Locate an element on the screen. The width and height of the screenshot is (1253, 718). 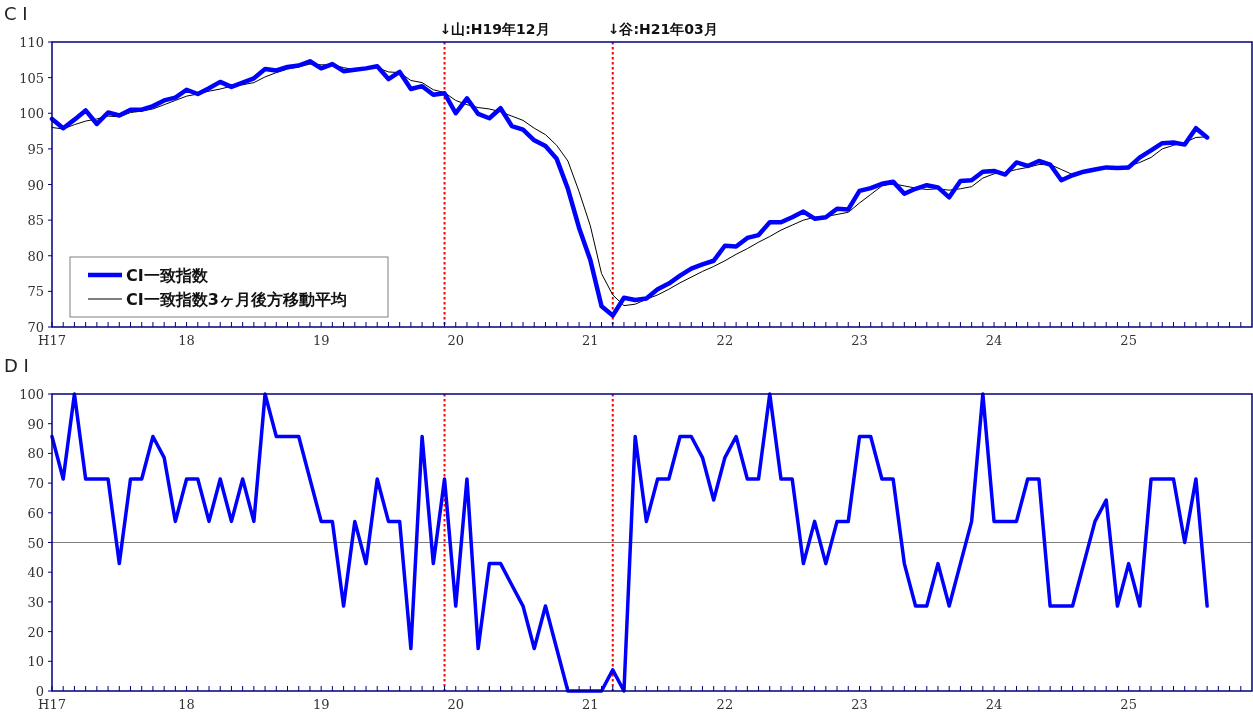
legend-label: CI一致指数3ヶ月後方移動平均 is located at coordinates (236, 299).